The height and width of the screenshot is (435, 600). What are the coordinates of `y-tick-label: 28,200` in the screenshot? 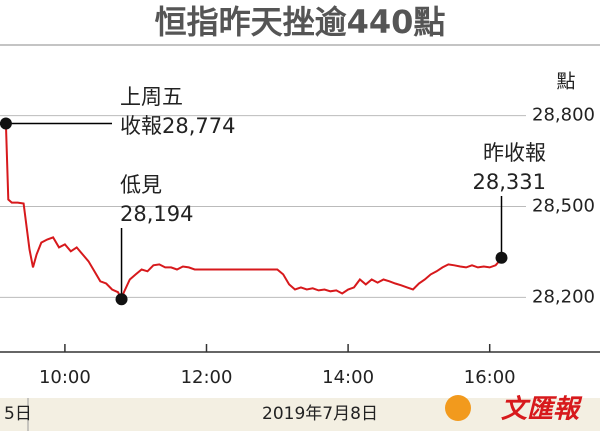 It's located at (563, 296).